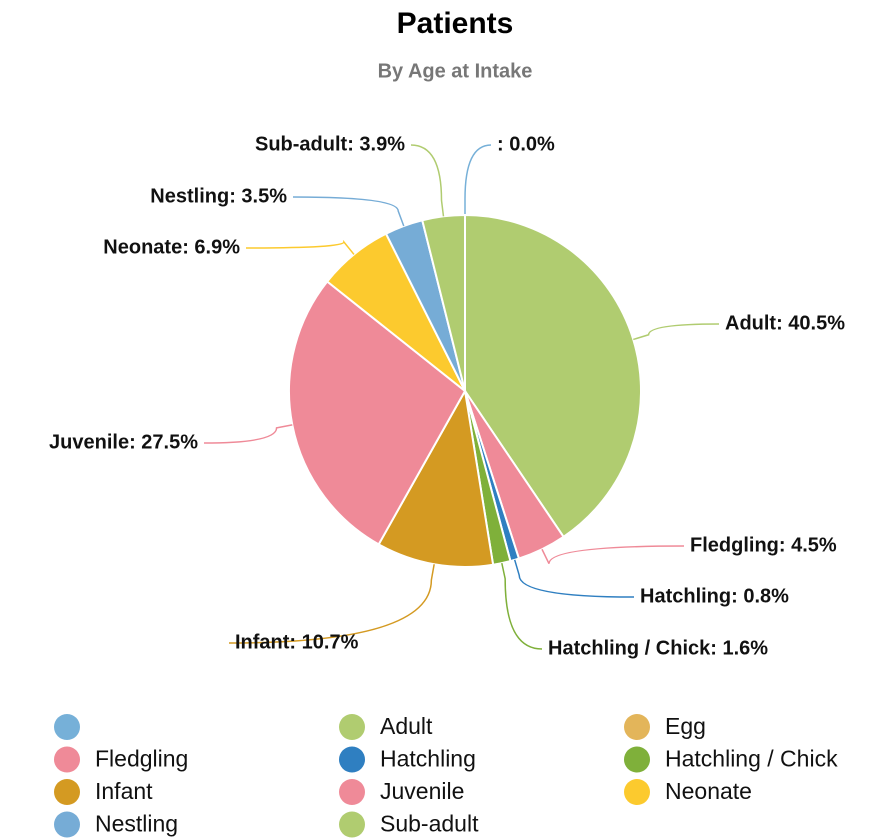 The height and width of the screenshot is (838, 883). What do you see at coordinates (526, 144) in the screenshot?
I see `data-label: : 0.0%` at bounding box center [526, 144].